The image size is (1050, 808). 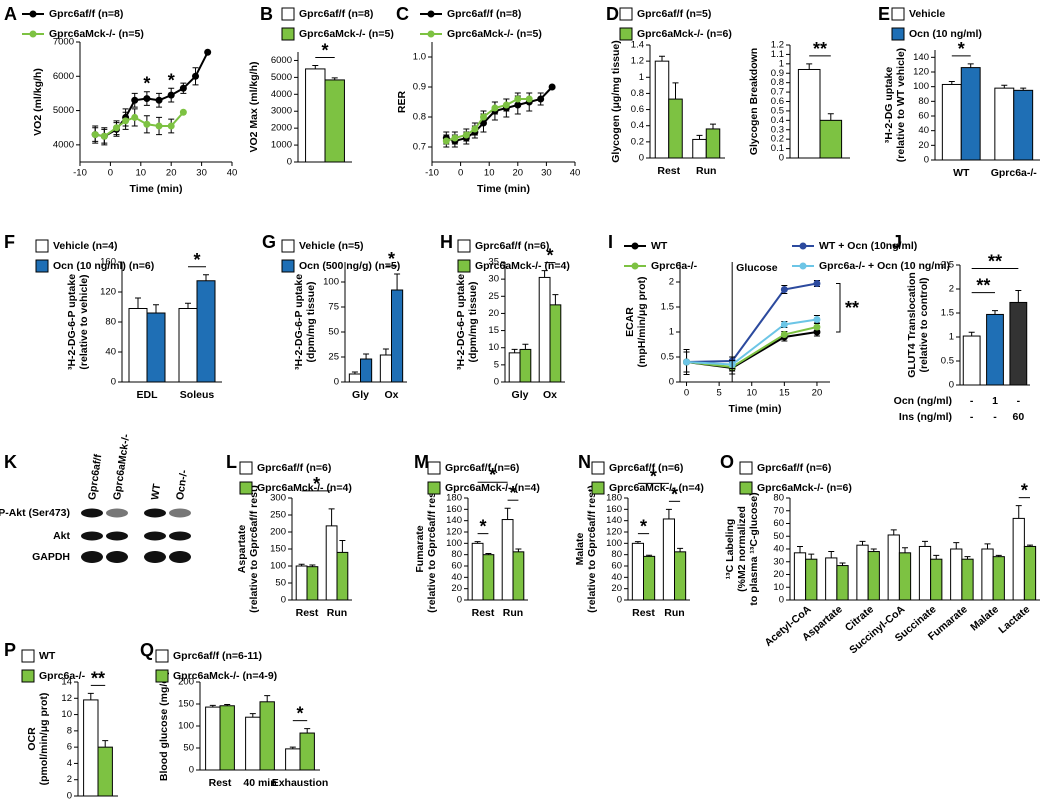 What do you see at coordinates (69, 730) in the screenshot?
I see `y-tick-label: 8` at bounding box center [69, 730].